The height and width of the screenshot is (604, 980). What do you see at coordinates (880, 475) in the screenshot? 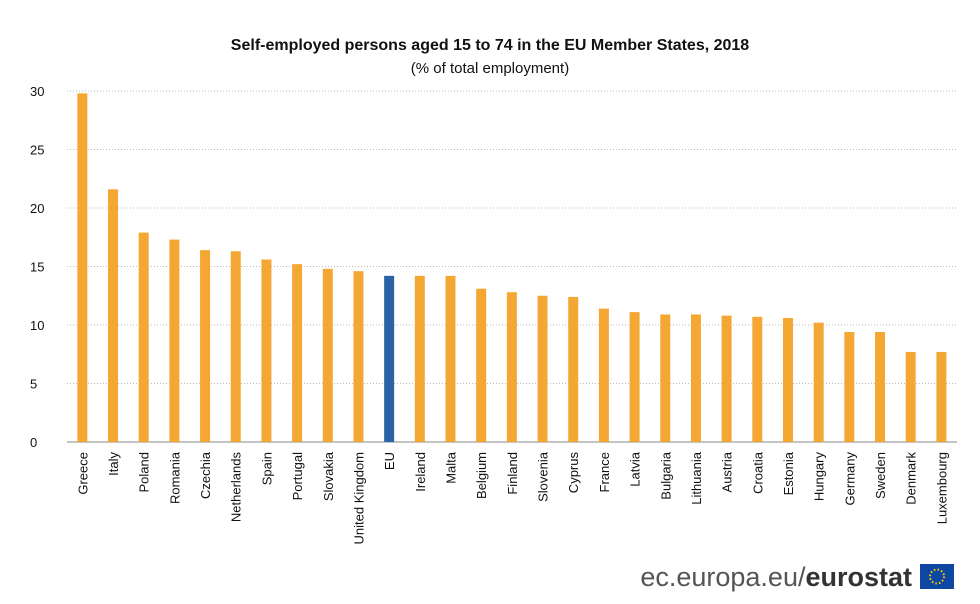
I see `x-tick-label: Sweden` at bounding box center [880, 475].